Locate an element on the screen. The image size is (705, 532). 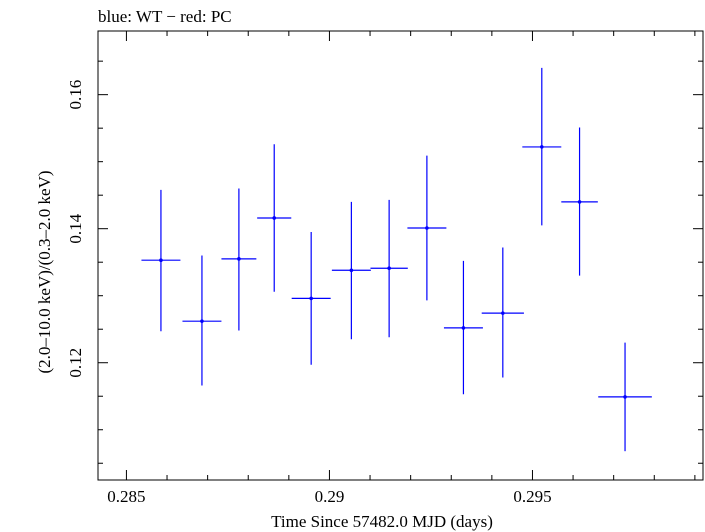
x-axis-label: Time Since 57482.0 MJD (days) is located at coordinates (382, 521).